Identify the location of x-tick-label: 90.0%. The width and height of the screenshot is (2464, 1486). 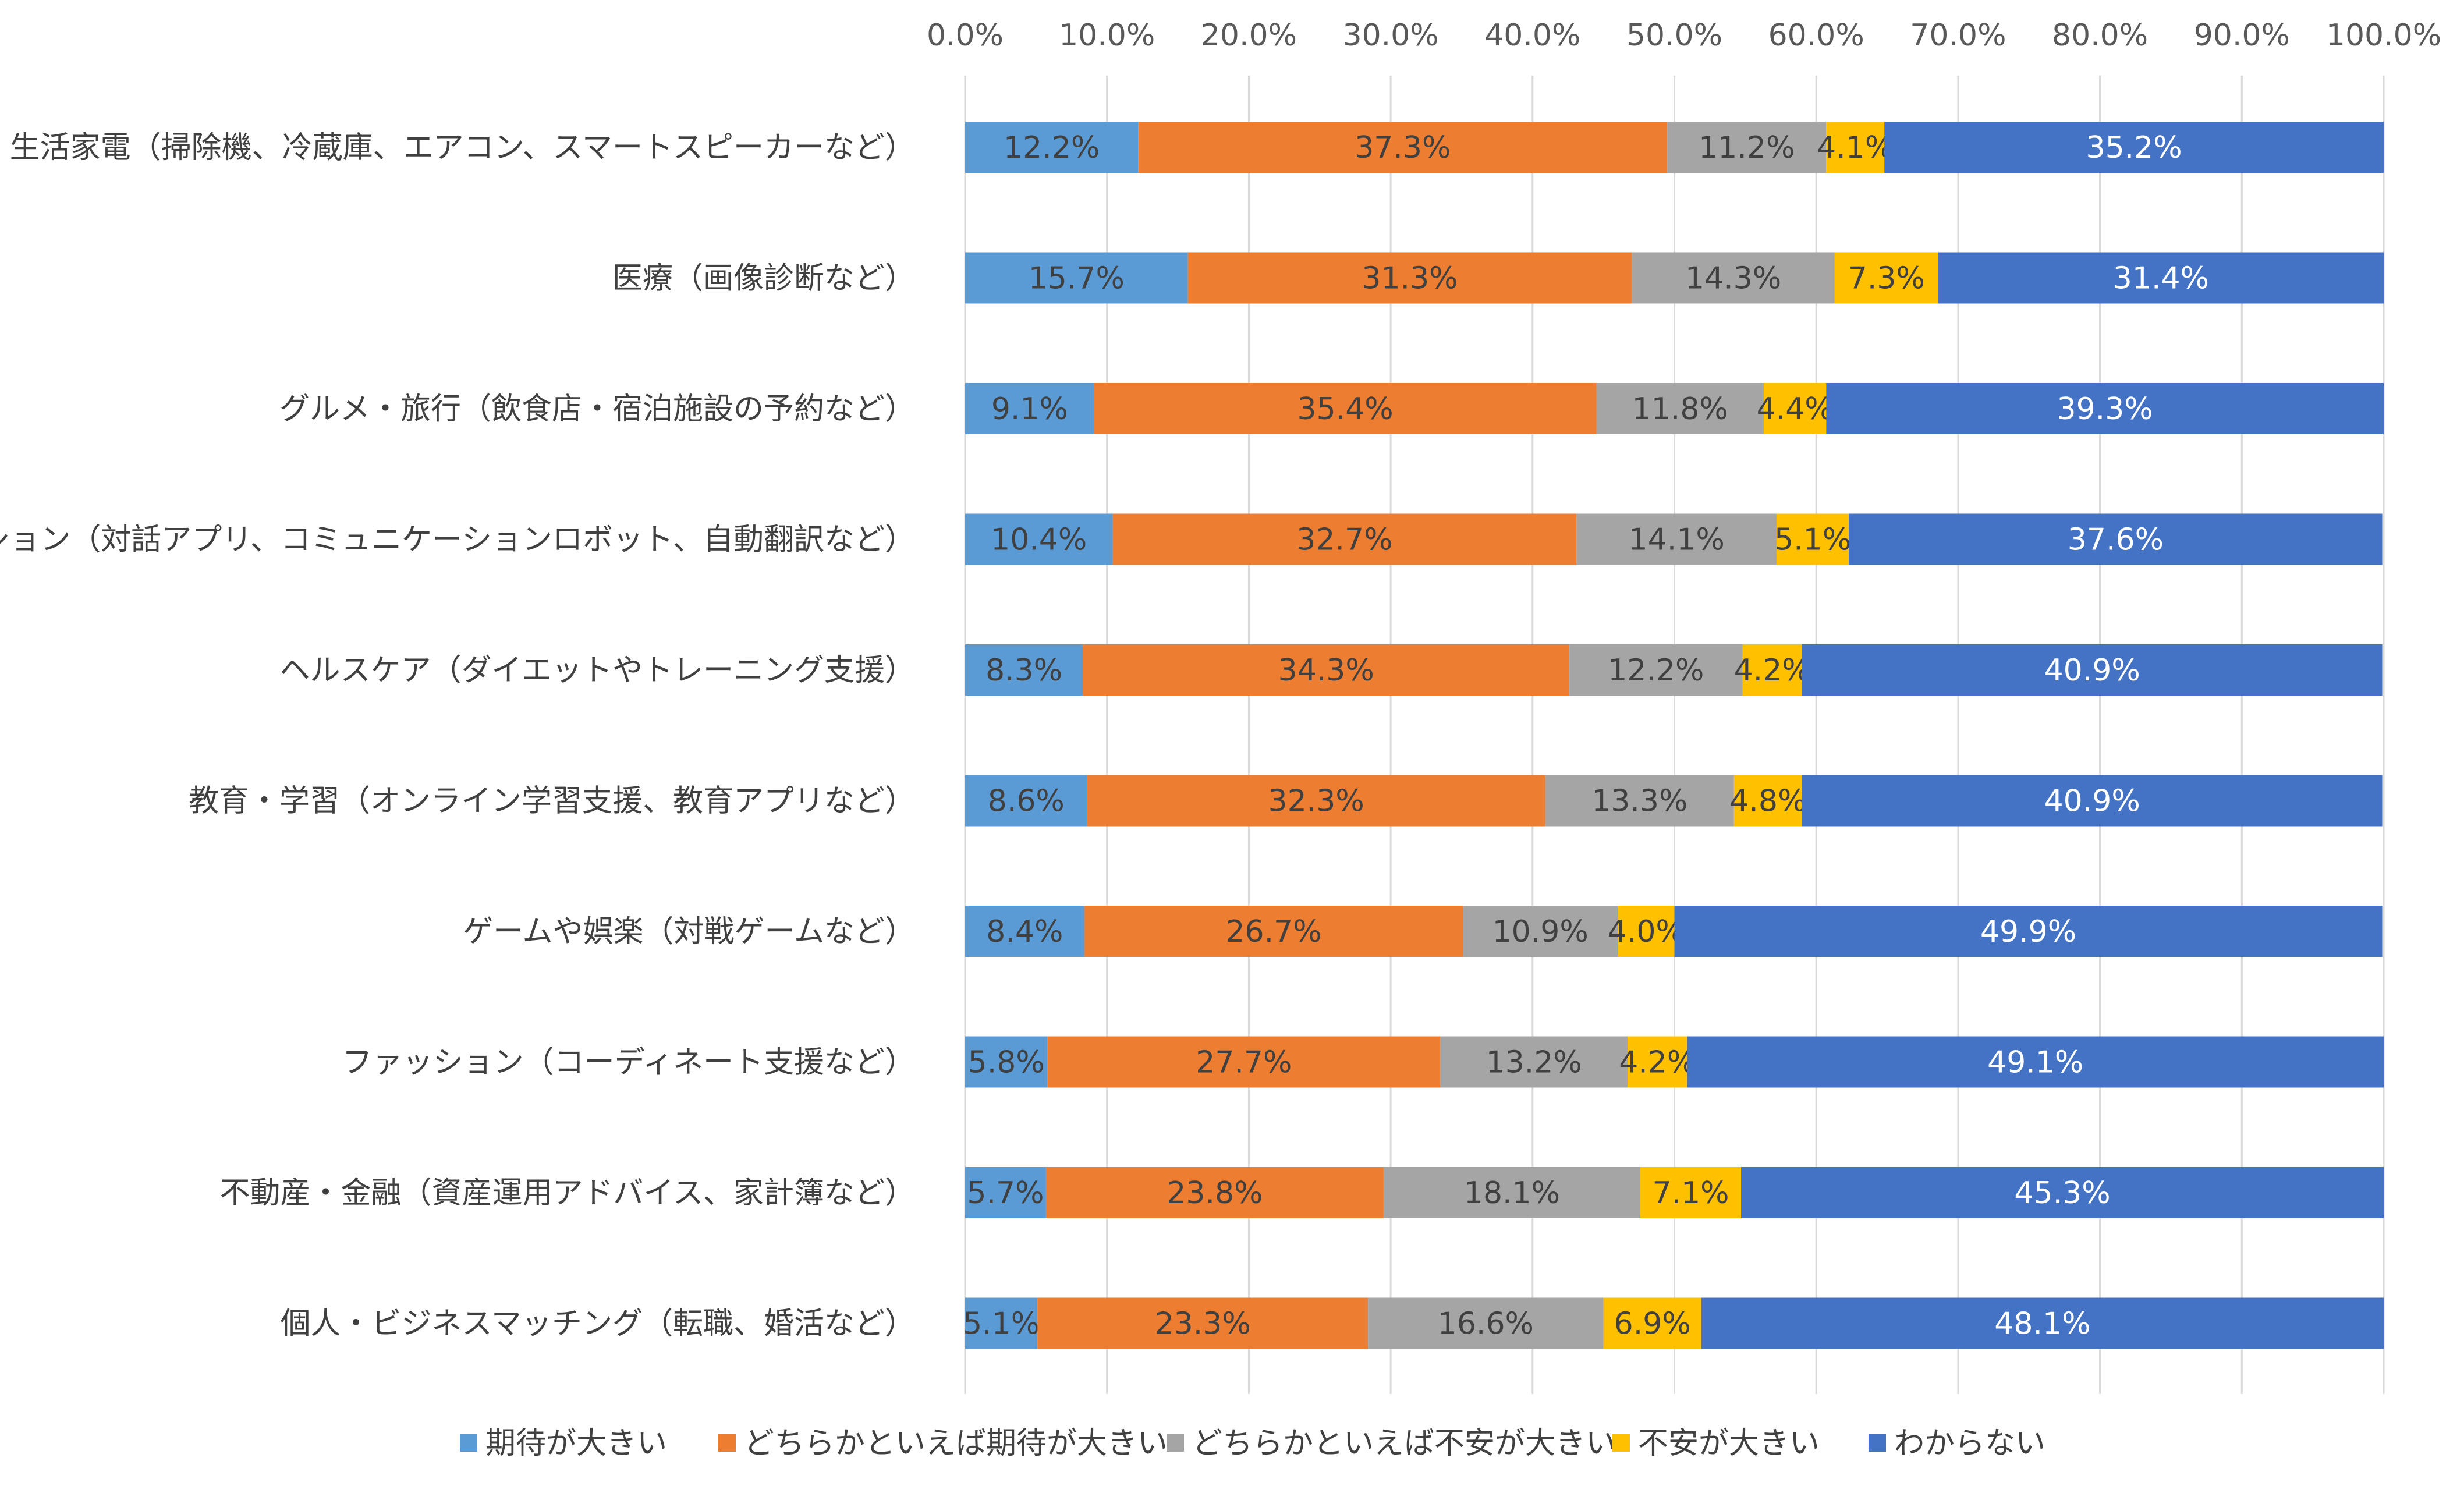
(2242, 36).